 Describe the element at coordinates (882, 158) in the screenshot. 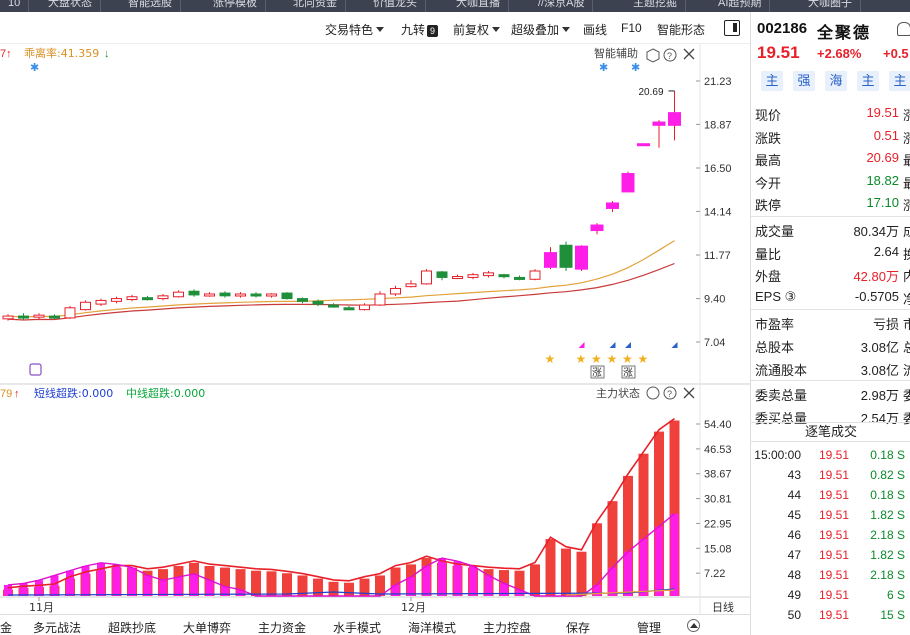

I see `quote-value: 20.69` at that location.